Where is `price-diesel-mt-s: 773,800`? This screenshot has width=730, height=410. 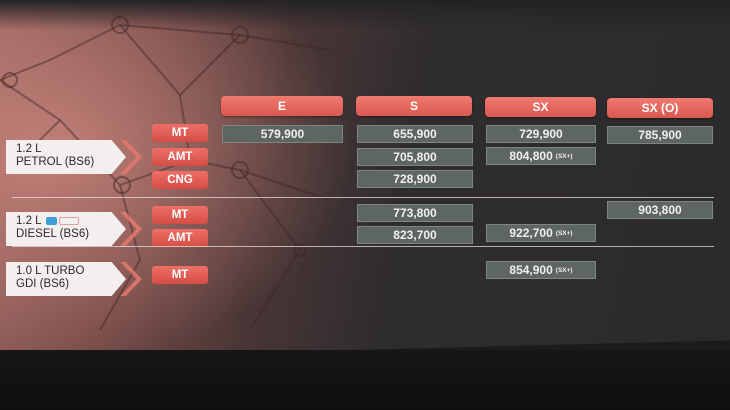 price-diesel-mt-s: 773,800 is located at coordinates (415, 213).